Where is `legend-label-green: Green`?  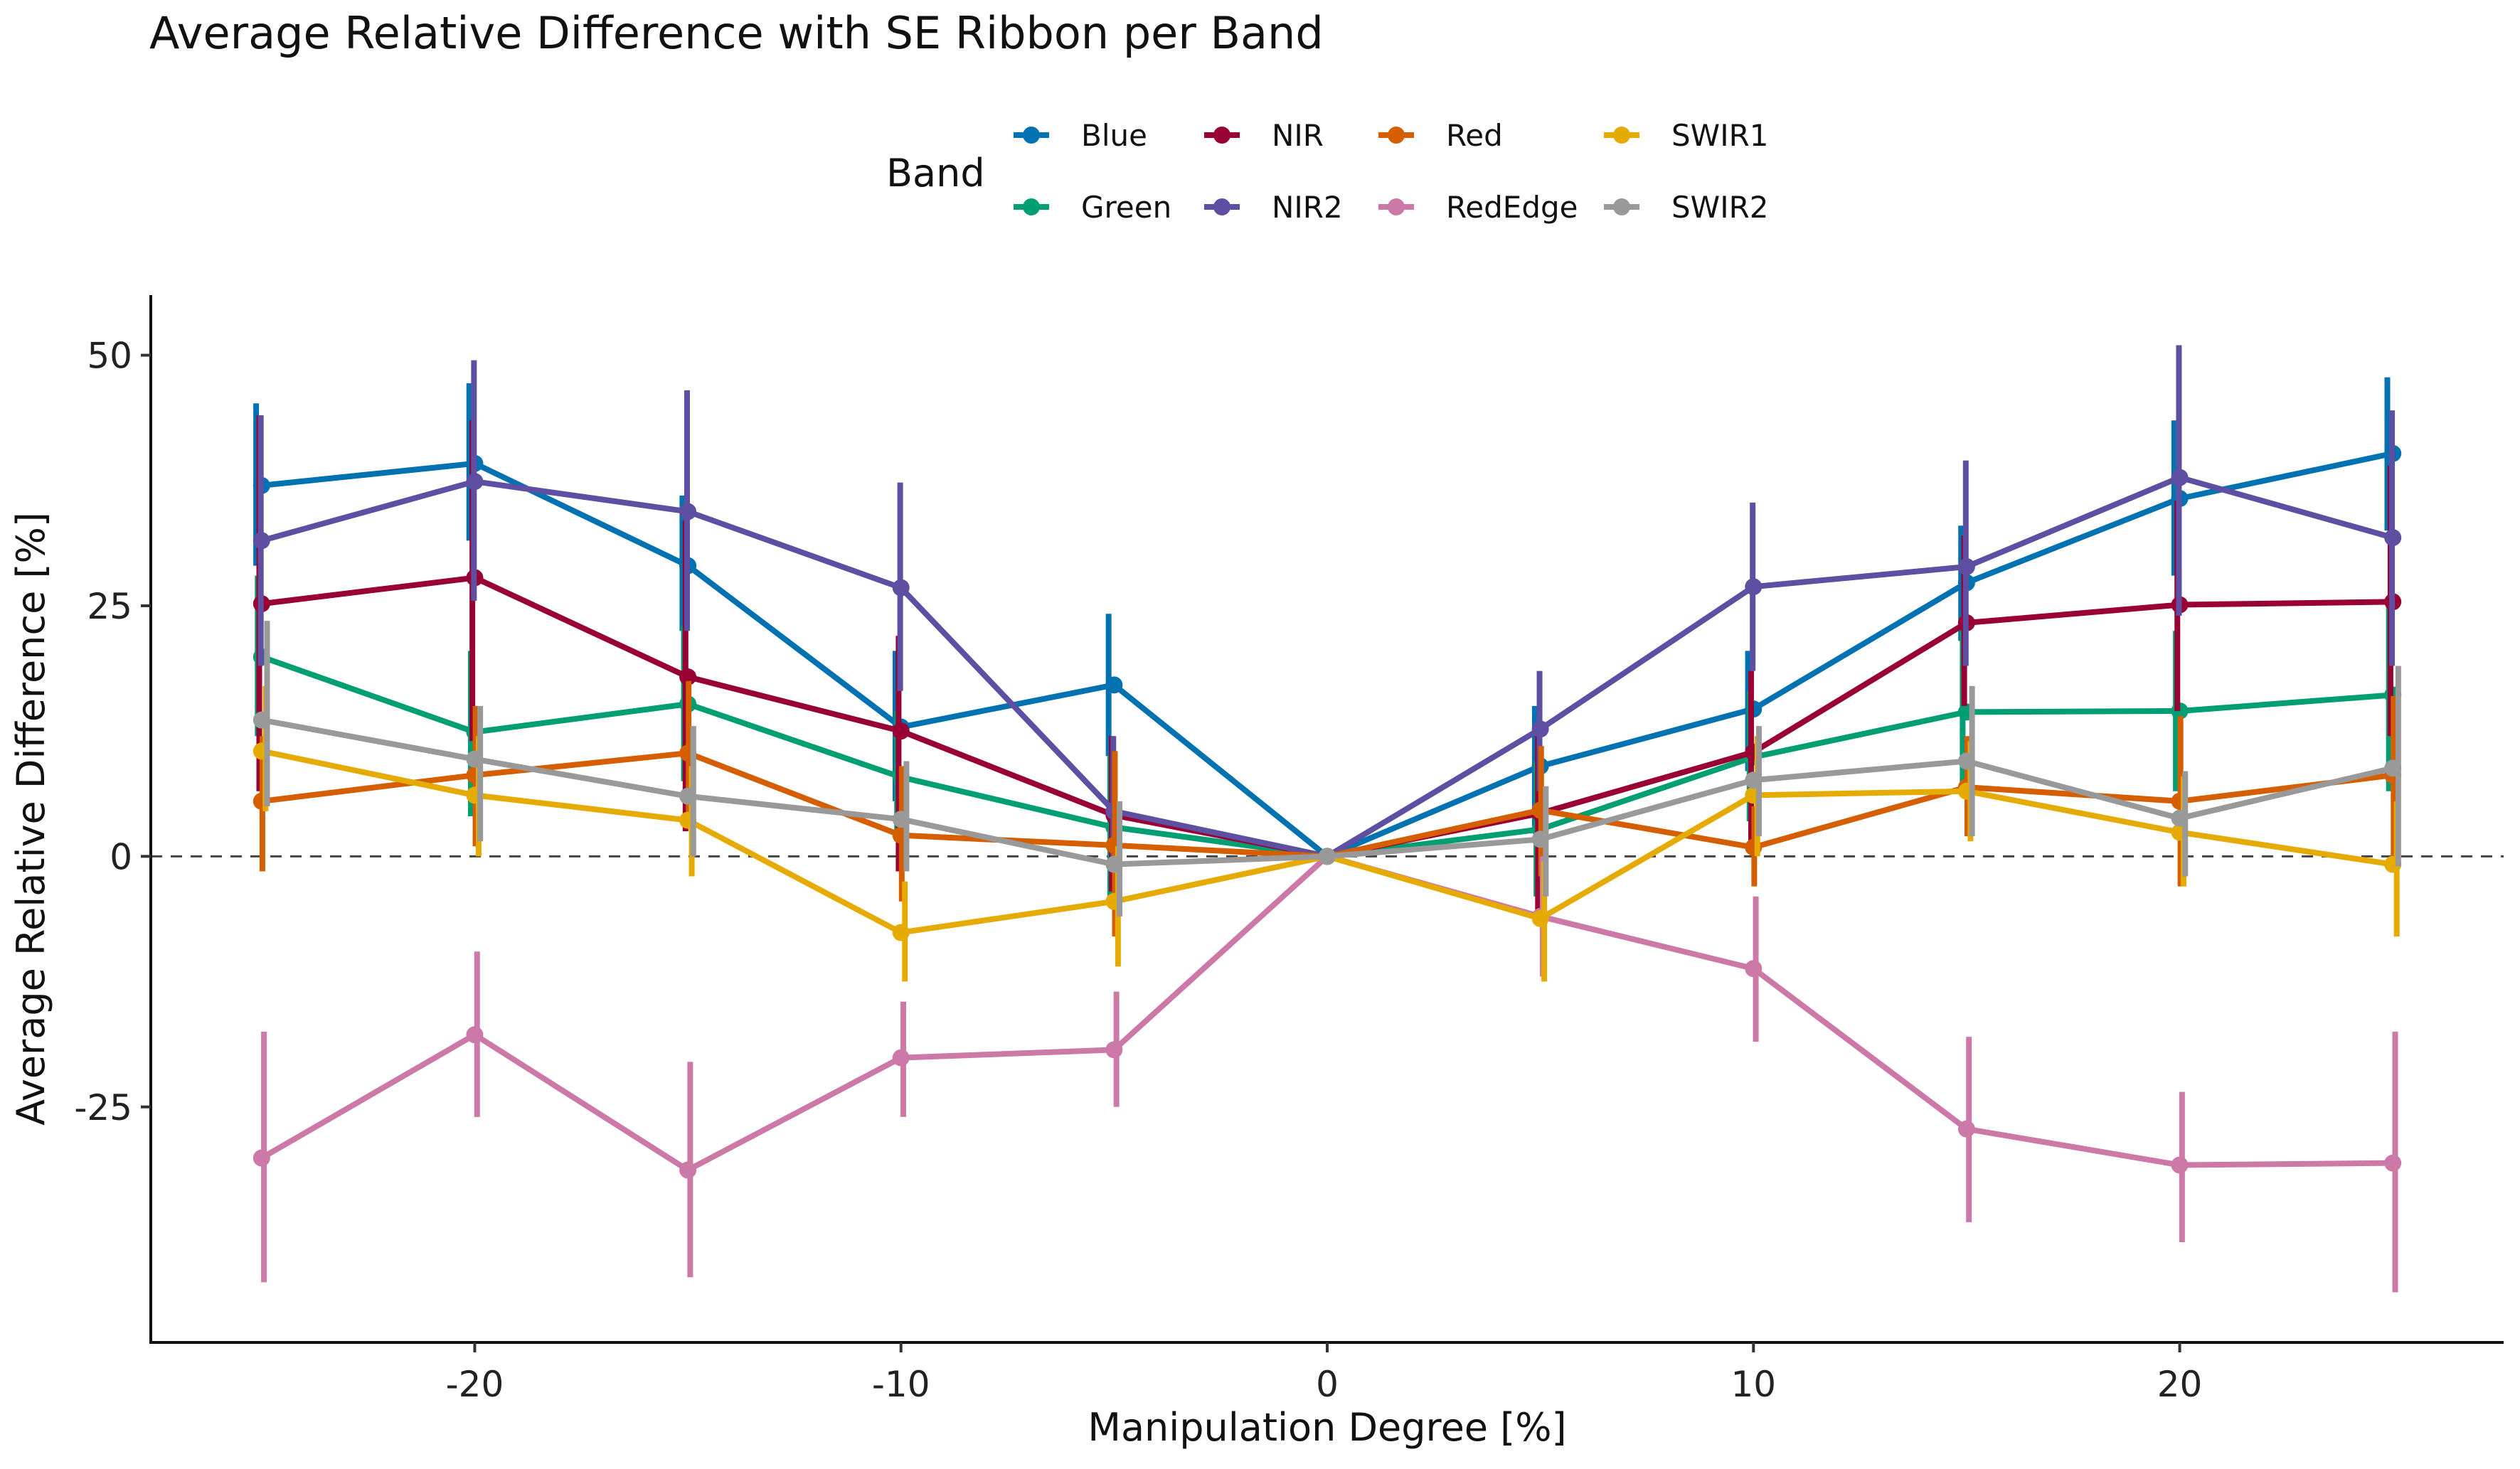 legend-label-green: Green is located at coordinates (1126, 207).